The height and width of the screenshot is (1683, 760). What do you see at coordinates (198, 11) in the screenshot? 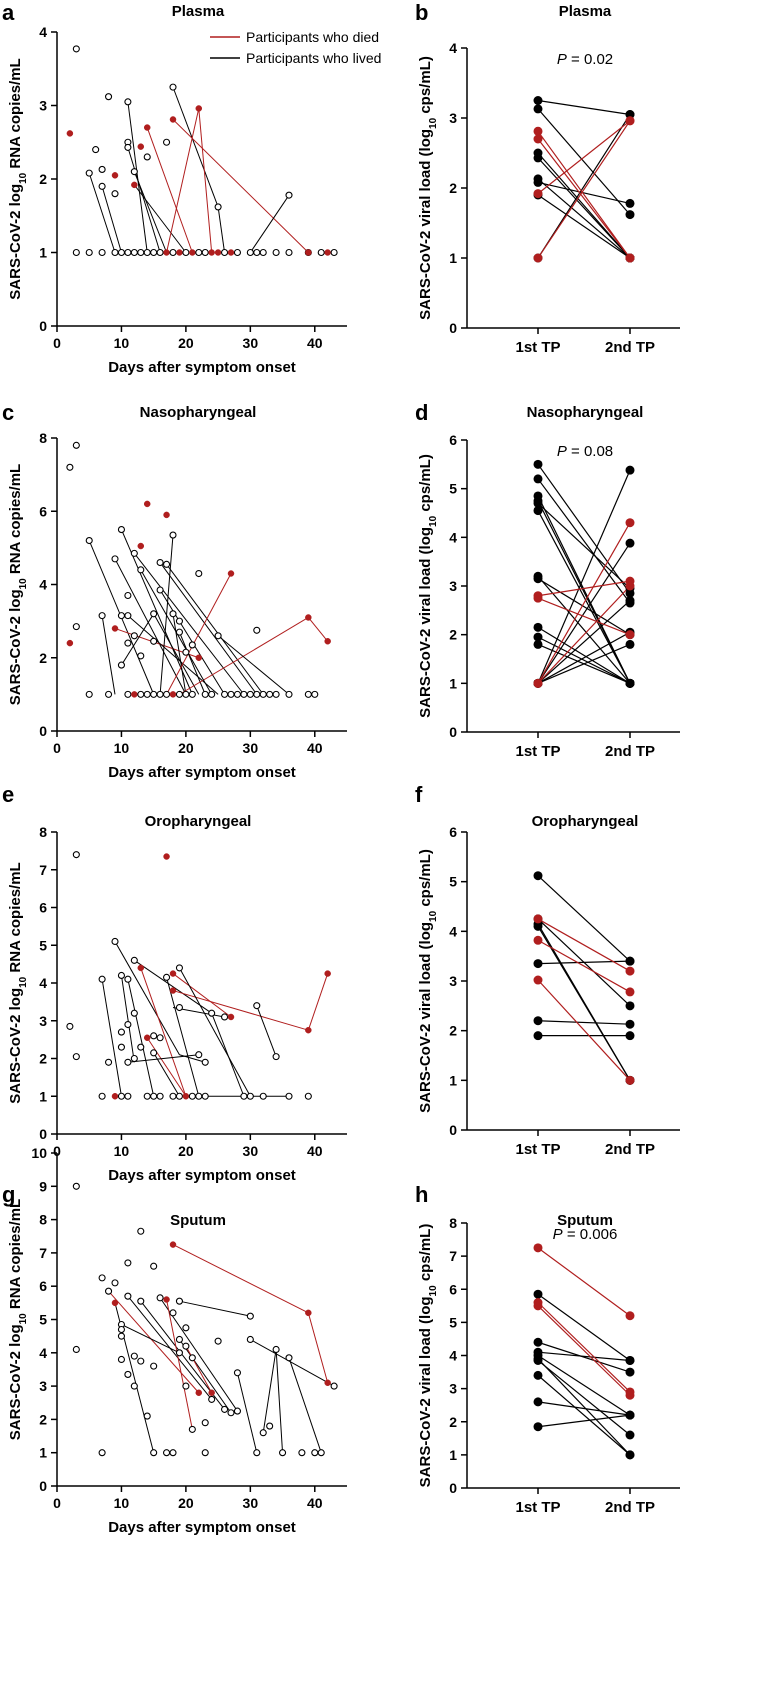
I see `panel-title: Plasma` at bounding box center [198, 11].